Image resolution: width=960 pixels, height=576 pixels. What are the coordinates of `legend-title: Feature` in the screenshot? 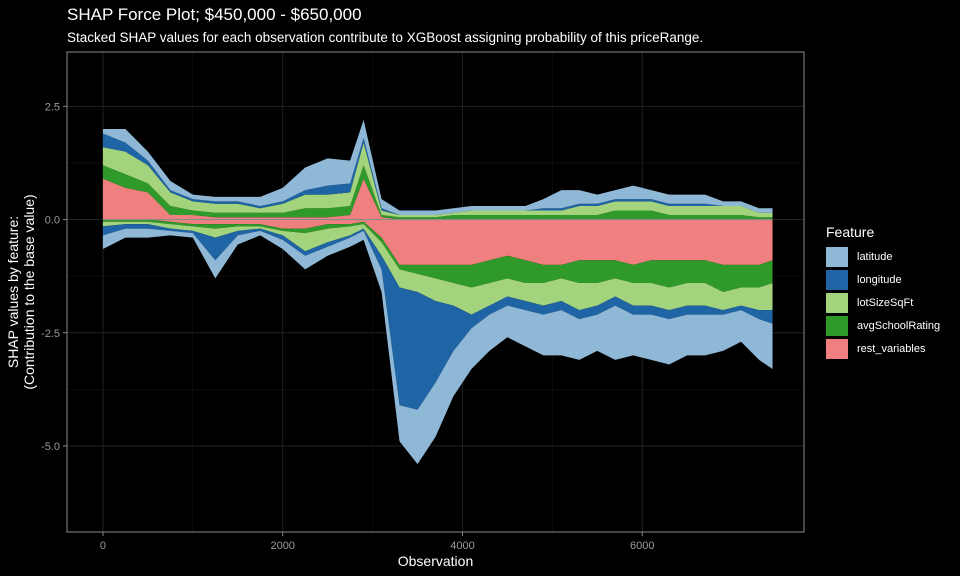 It's located at (850, 232).